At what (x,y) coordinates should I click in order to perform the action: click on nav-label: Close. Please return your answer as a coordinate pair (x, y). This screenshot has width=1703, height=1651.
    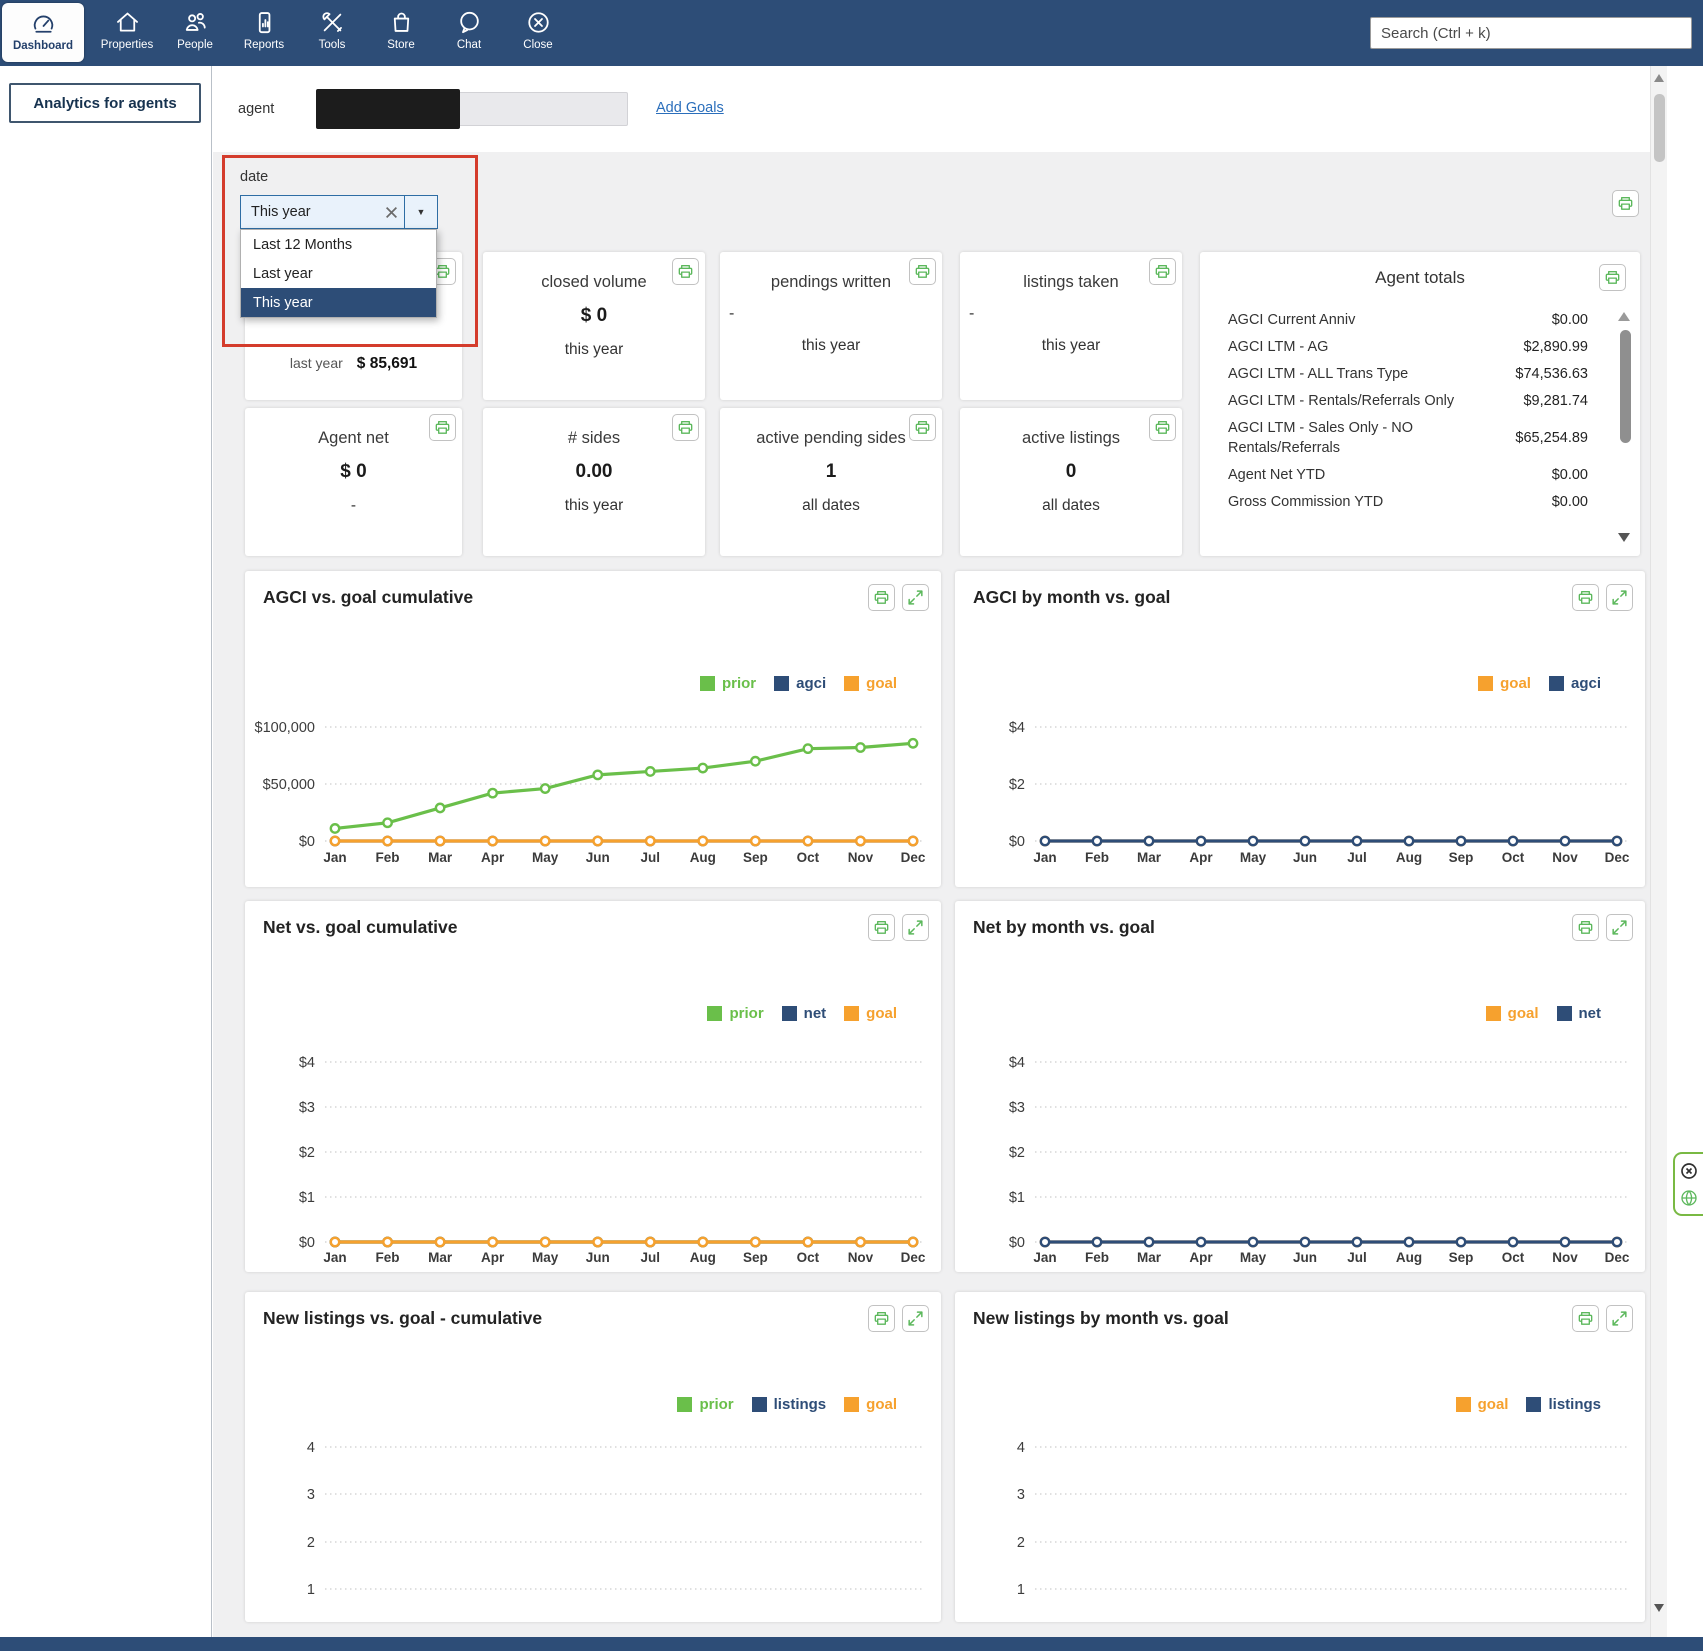
    Looking at the image, I should click on (538, 45).